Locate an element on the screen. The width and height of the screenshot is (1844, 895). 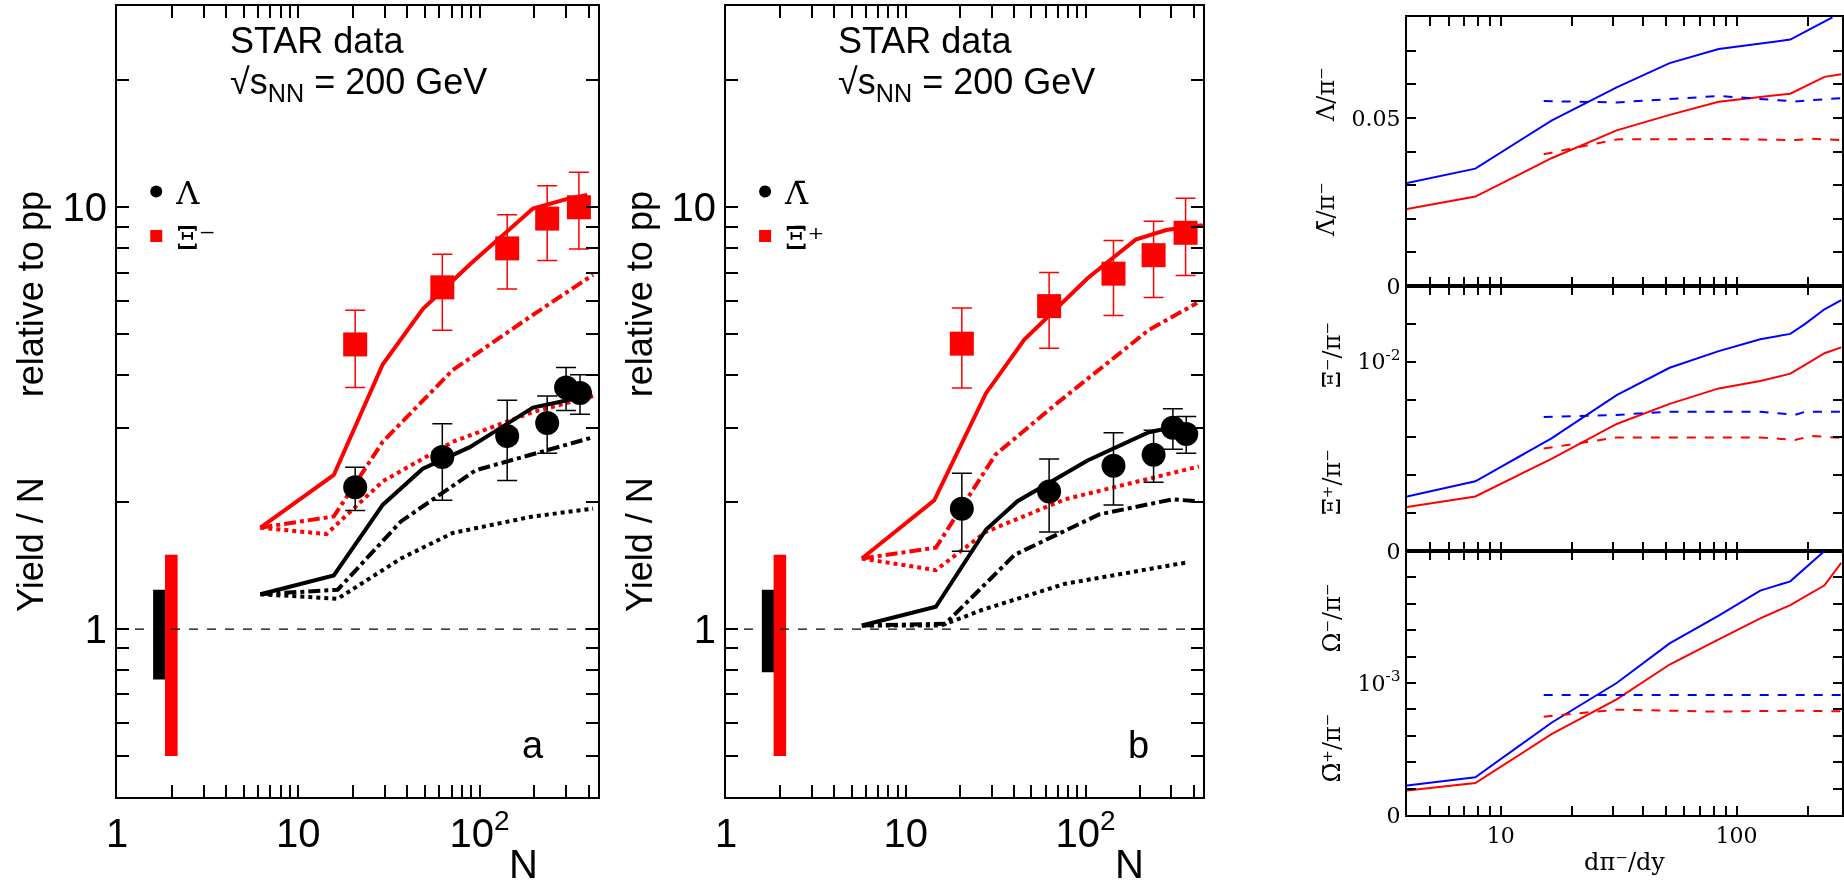
annotation: a is located at coordinates (533, 745).